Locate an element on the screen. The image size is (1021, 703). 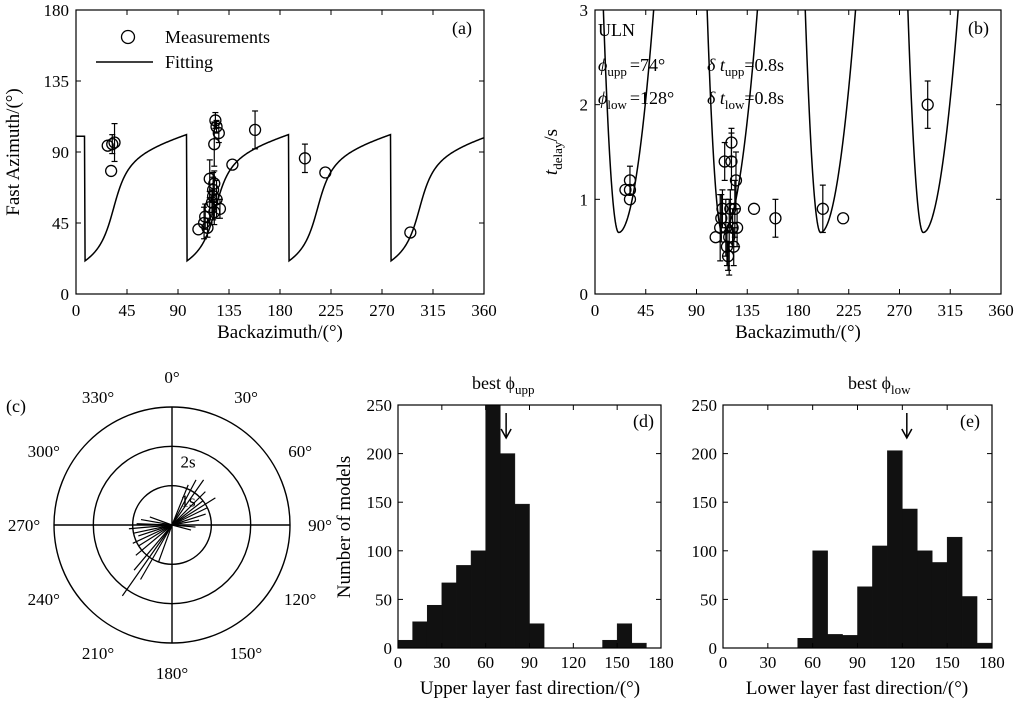
polar-angle-label: 90° is located at coordinates (320, 525).